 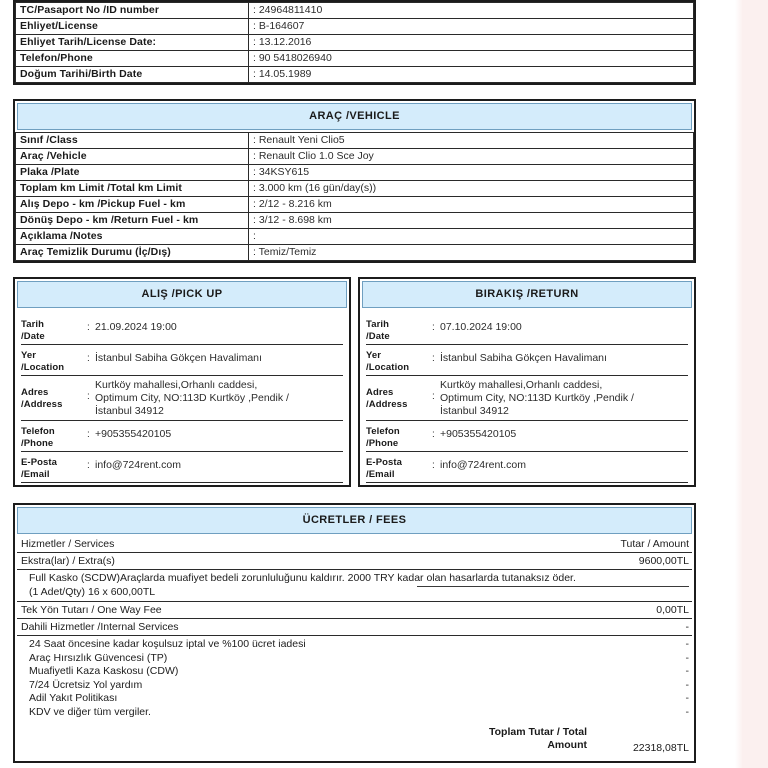 I want to click on vehicle-class-label: Sınıf /Class, so click(x=132, y=140).